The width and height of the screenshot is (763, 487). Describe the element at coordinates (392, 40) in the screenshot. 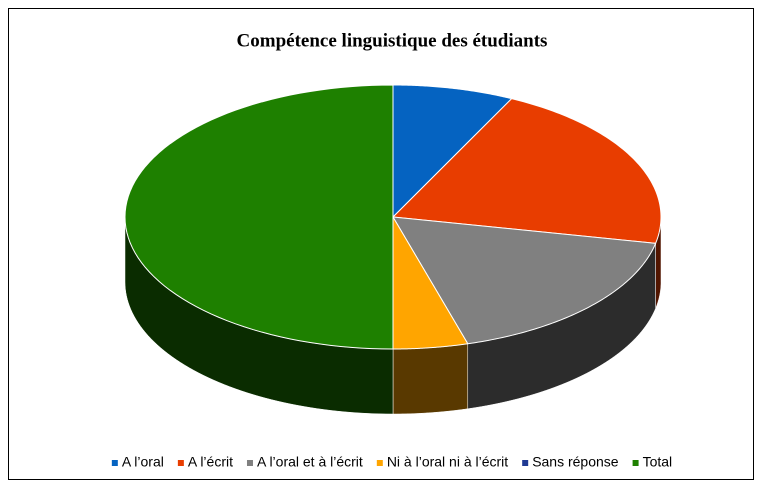

I see `chart-title: Compétence linguistique des étudiants` at that location.